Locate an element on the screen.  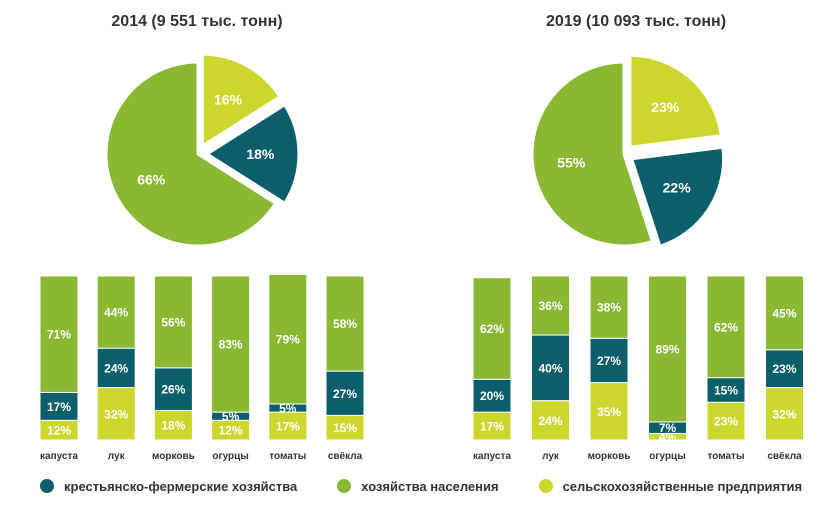
bar-label-2019-enterprise: 32% is located at coordinates (784, 414).